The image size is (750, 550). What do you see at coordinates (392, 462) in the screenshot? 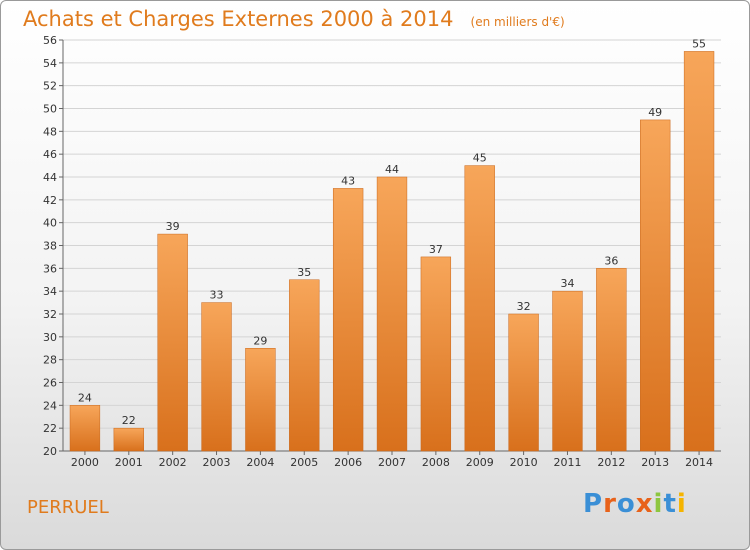
I see `x-tick-label-2007: 2007` at bounding box center [392, 462].